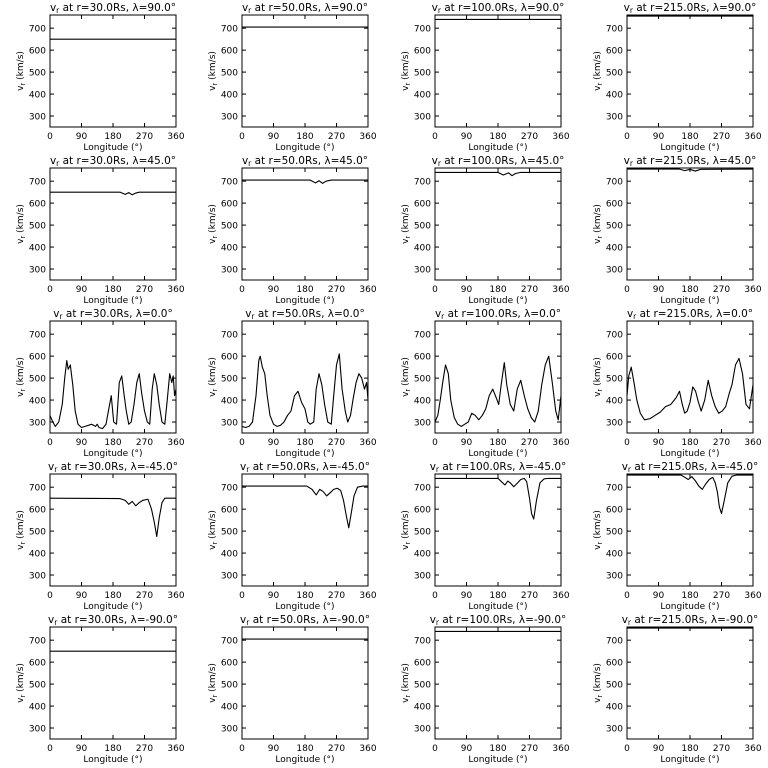 This screenshot has height=768, width=768. Describe the element at coordinates (498, 467) in the screenshot. I see `chart-title: vr at r=100.0Rs, λ=-45.0°` at that location.